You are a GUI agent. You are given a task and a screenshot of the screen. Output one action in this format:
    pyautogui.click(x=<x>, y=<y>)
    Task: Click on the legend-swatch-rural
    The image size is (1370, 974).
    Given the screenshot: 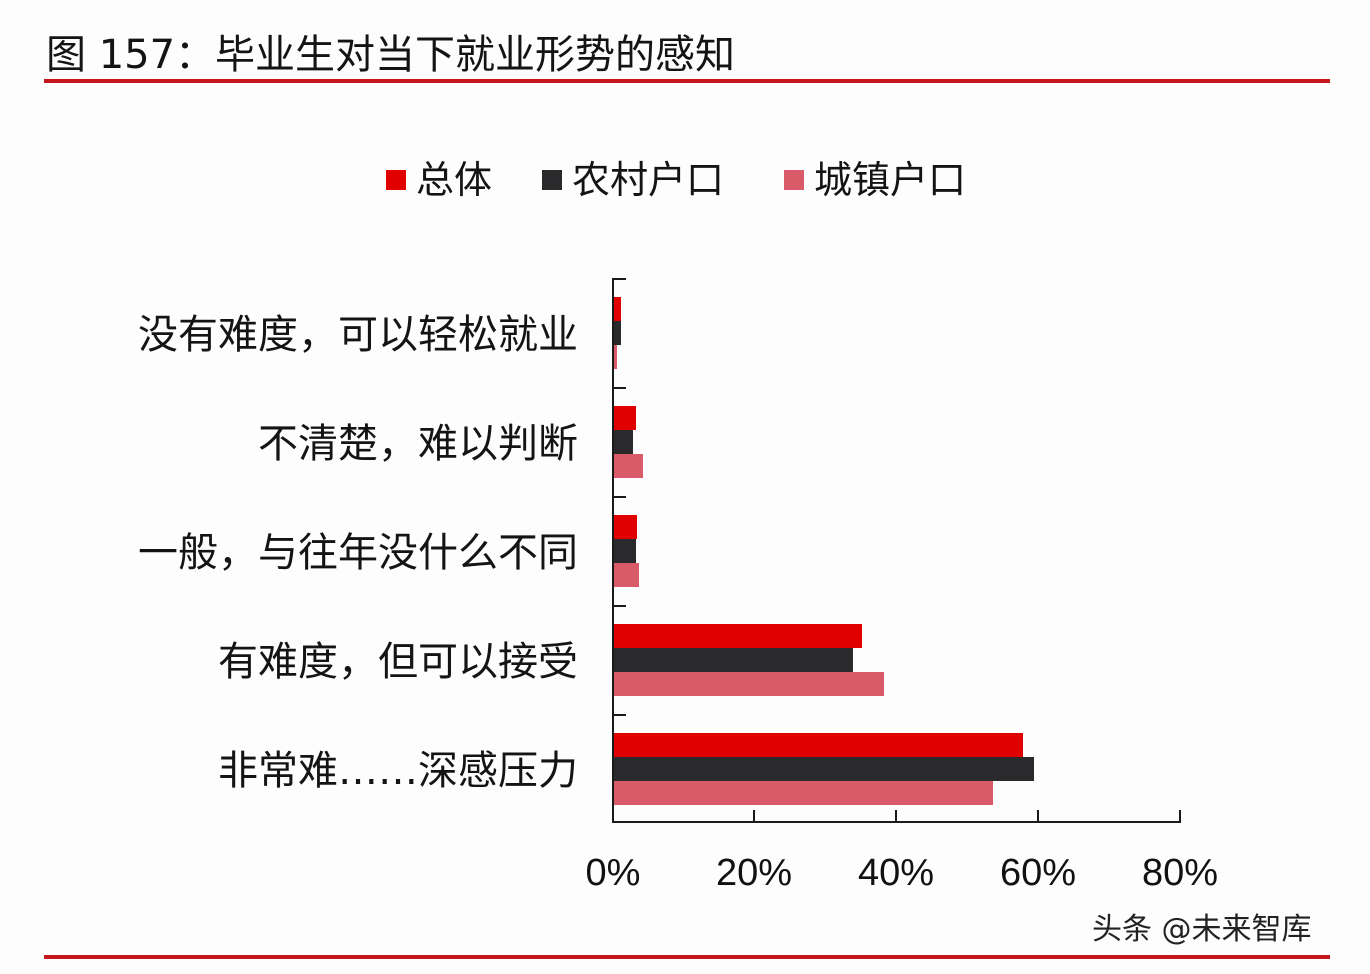 What is the action you would take?
    pyautogui.click(x=552, y=180)
    